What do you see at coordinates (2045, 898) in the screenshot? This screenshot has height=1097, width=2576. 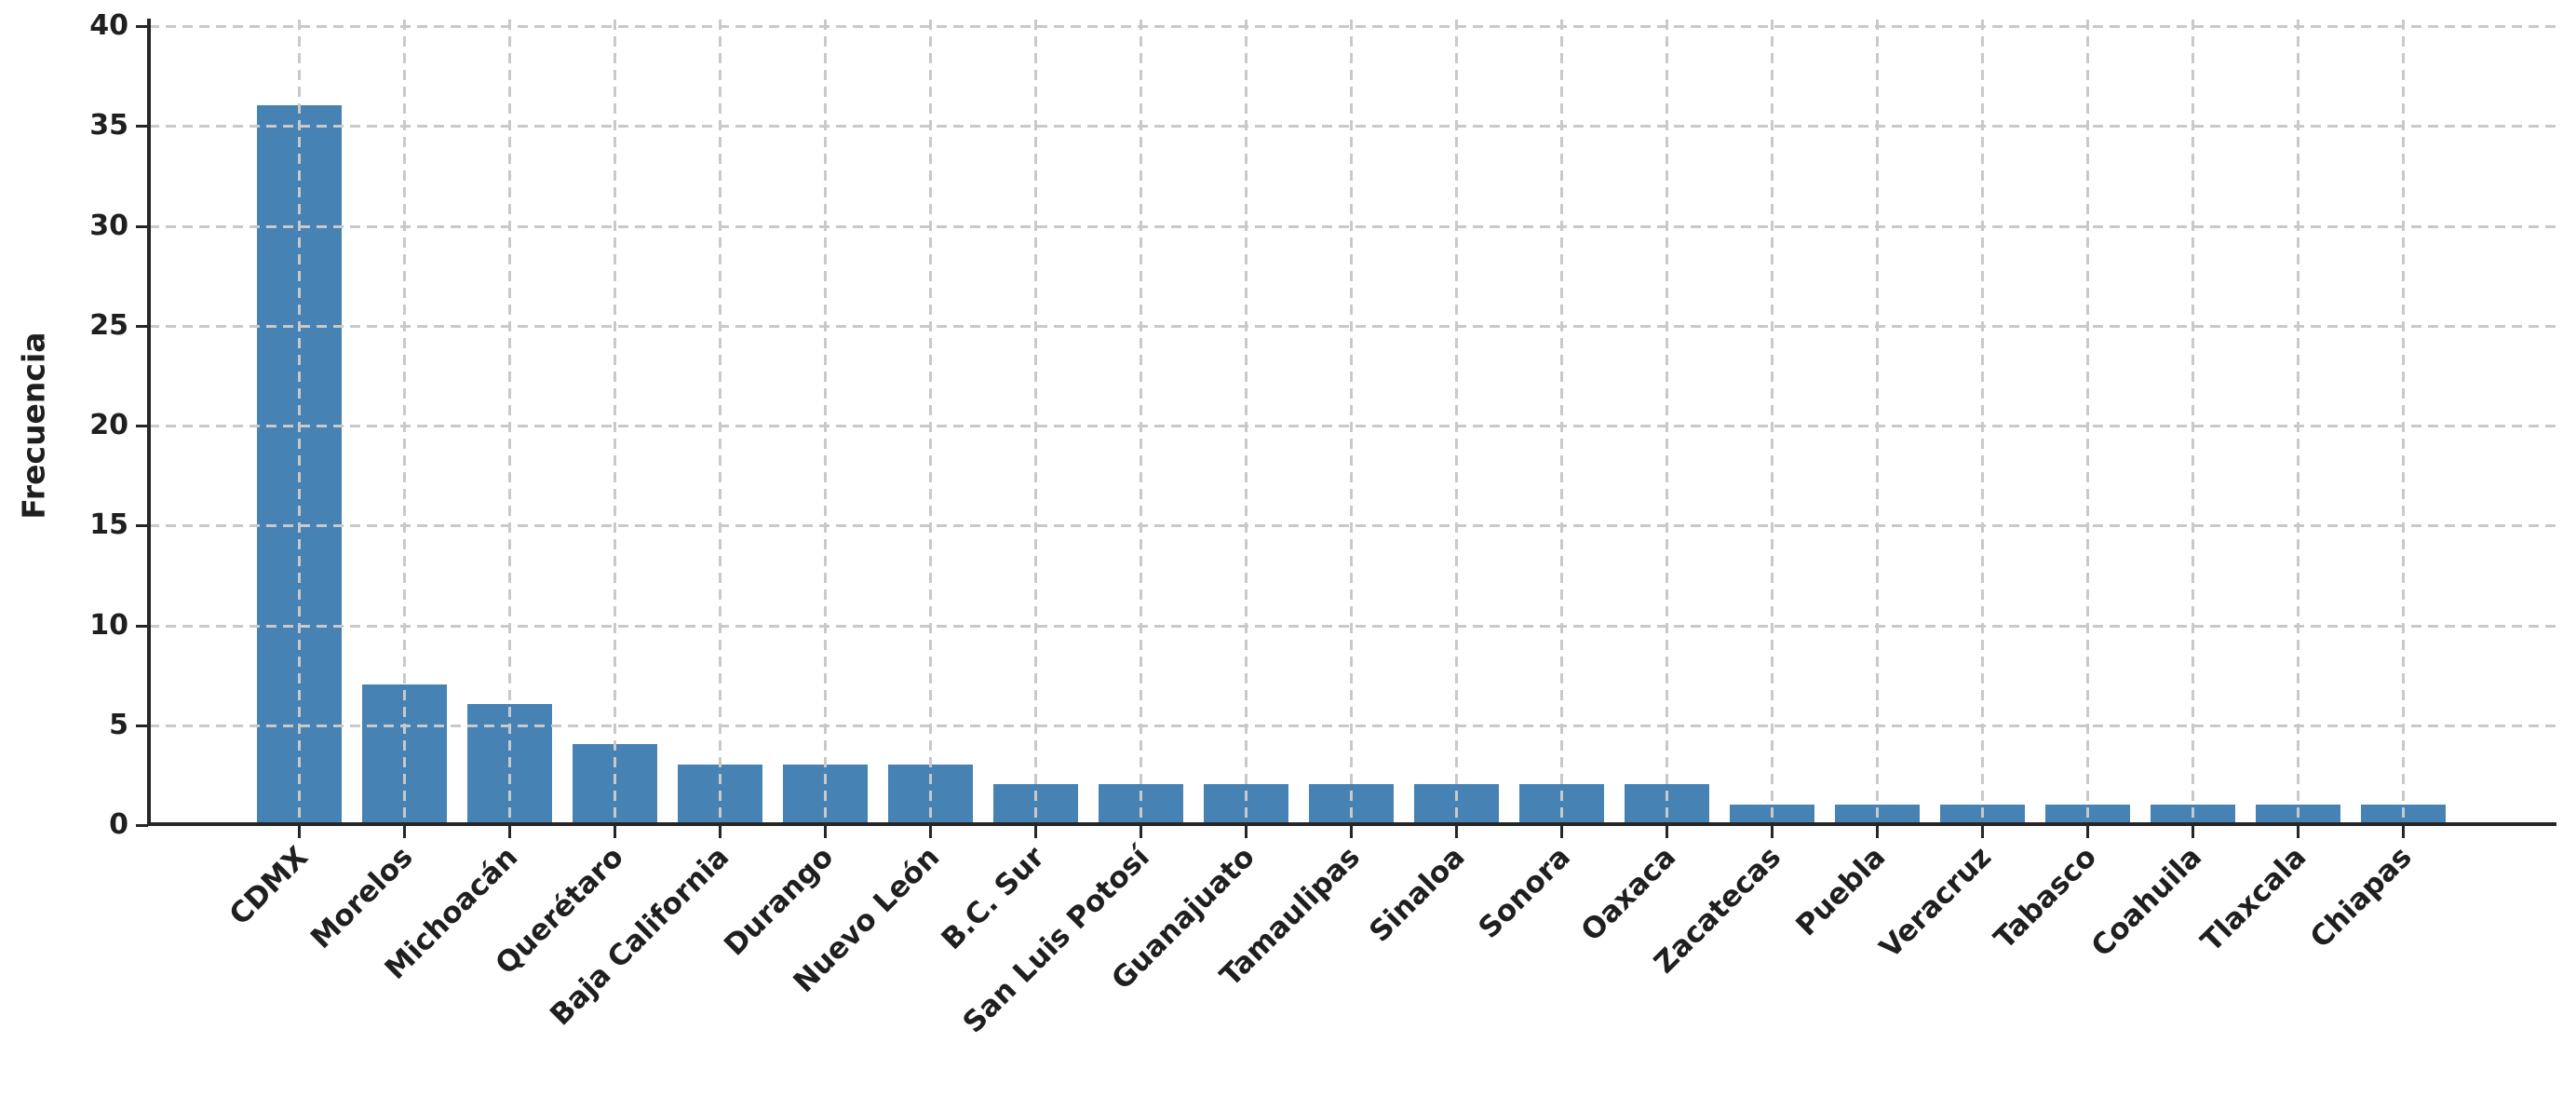 I see `x-tick-label: Tabasco` at bounding box center [2045, 898].